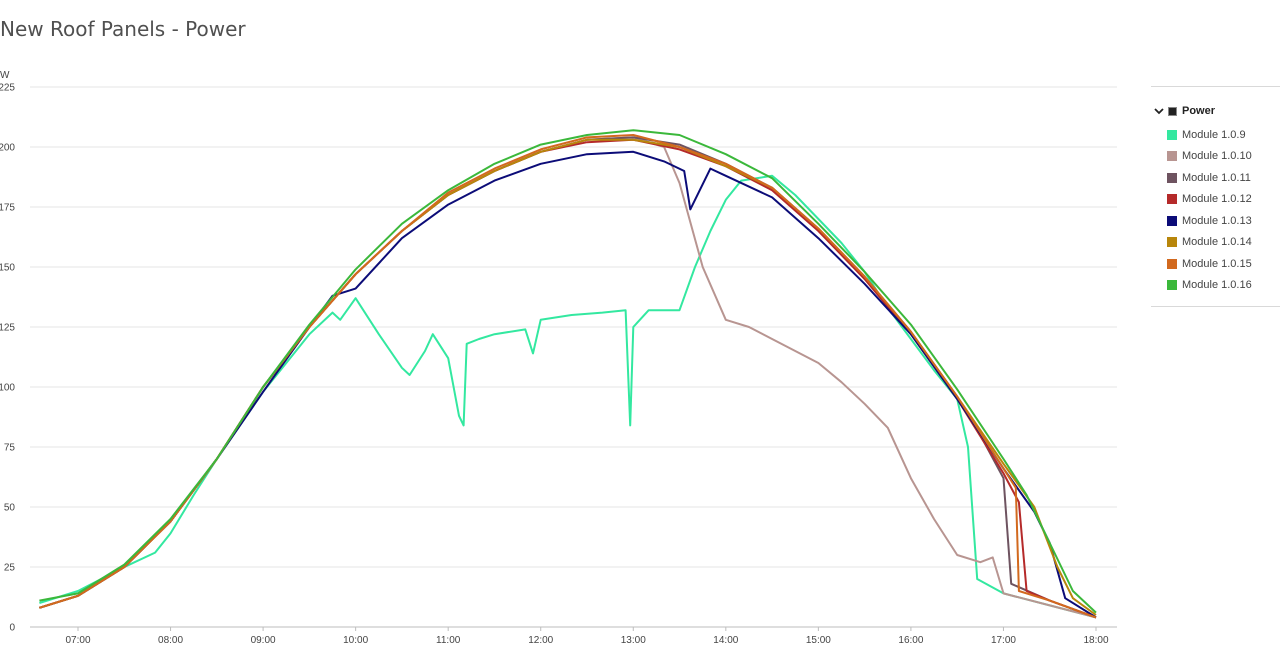 The height and width of the screenshot is (667, 1280). I want to click on y-tick-label: 100, so click(7, 388).